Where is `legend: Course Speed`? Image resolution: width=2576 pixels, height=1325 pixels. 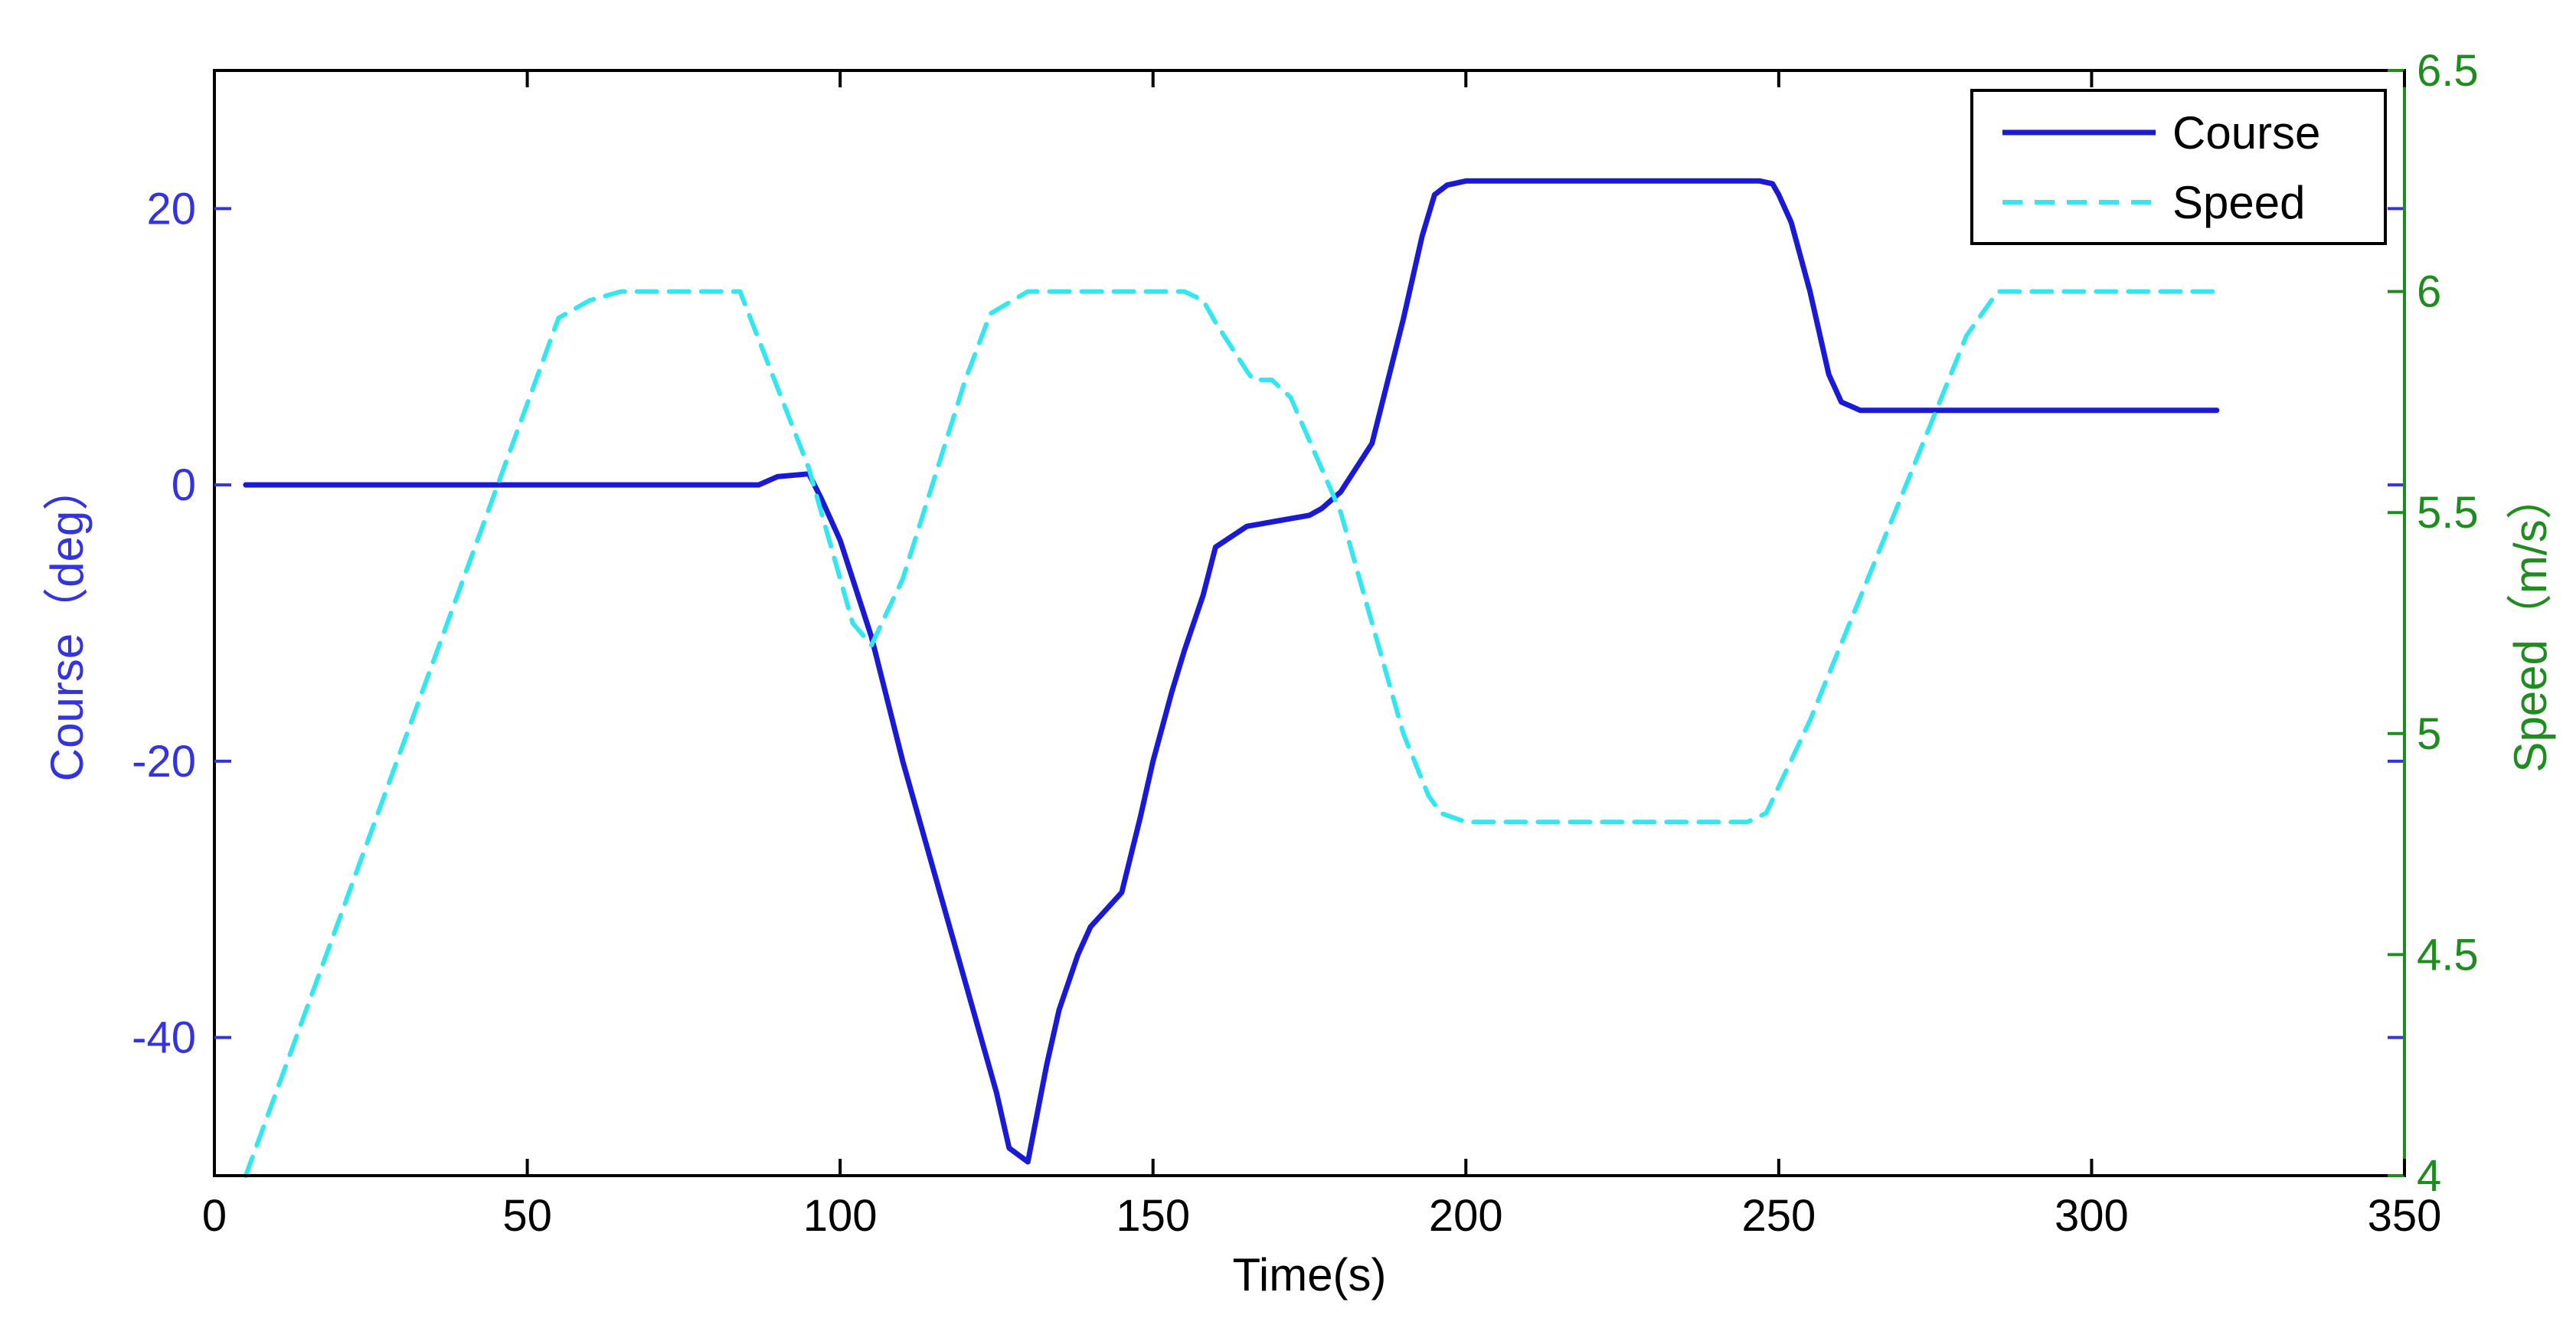
legend: Course Speed is located at coordinates (2178, 167).